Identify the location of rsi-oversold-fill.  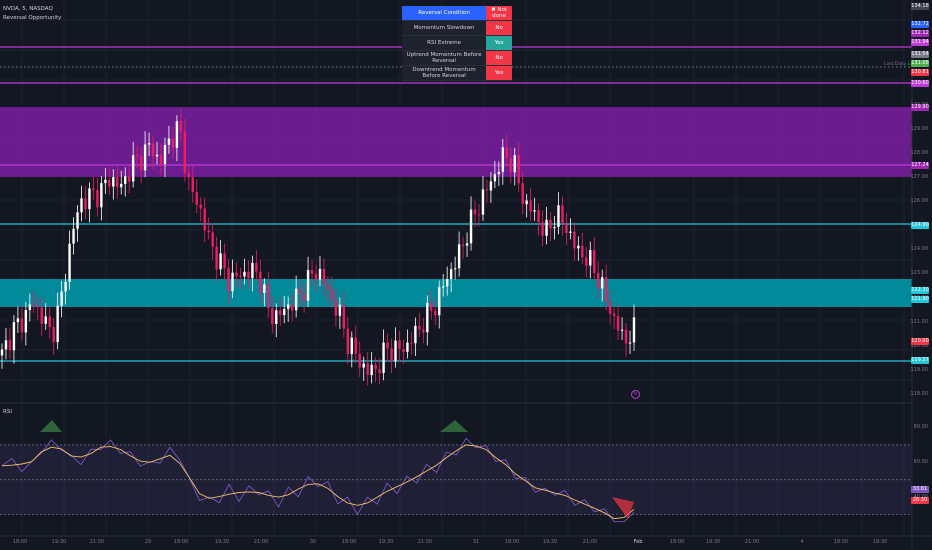
(623, 508).